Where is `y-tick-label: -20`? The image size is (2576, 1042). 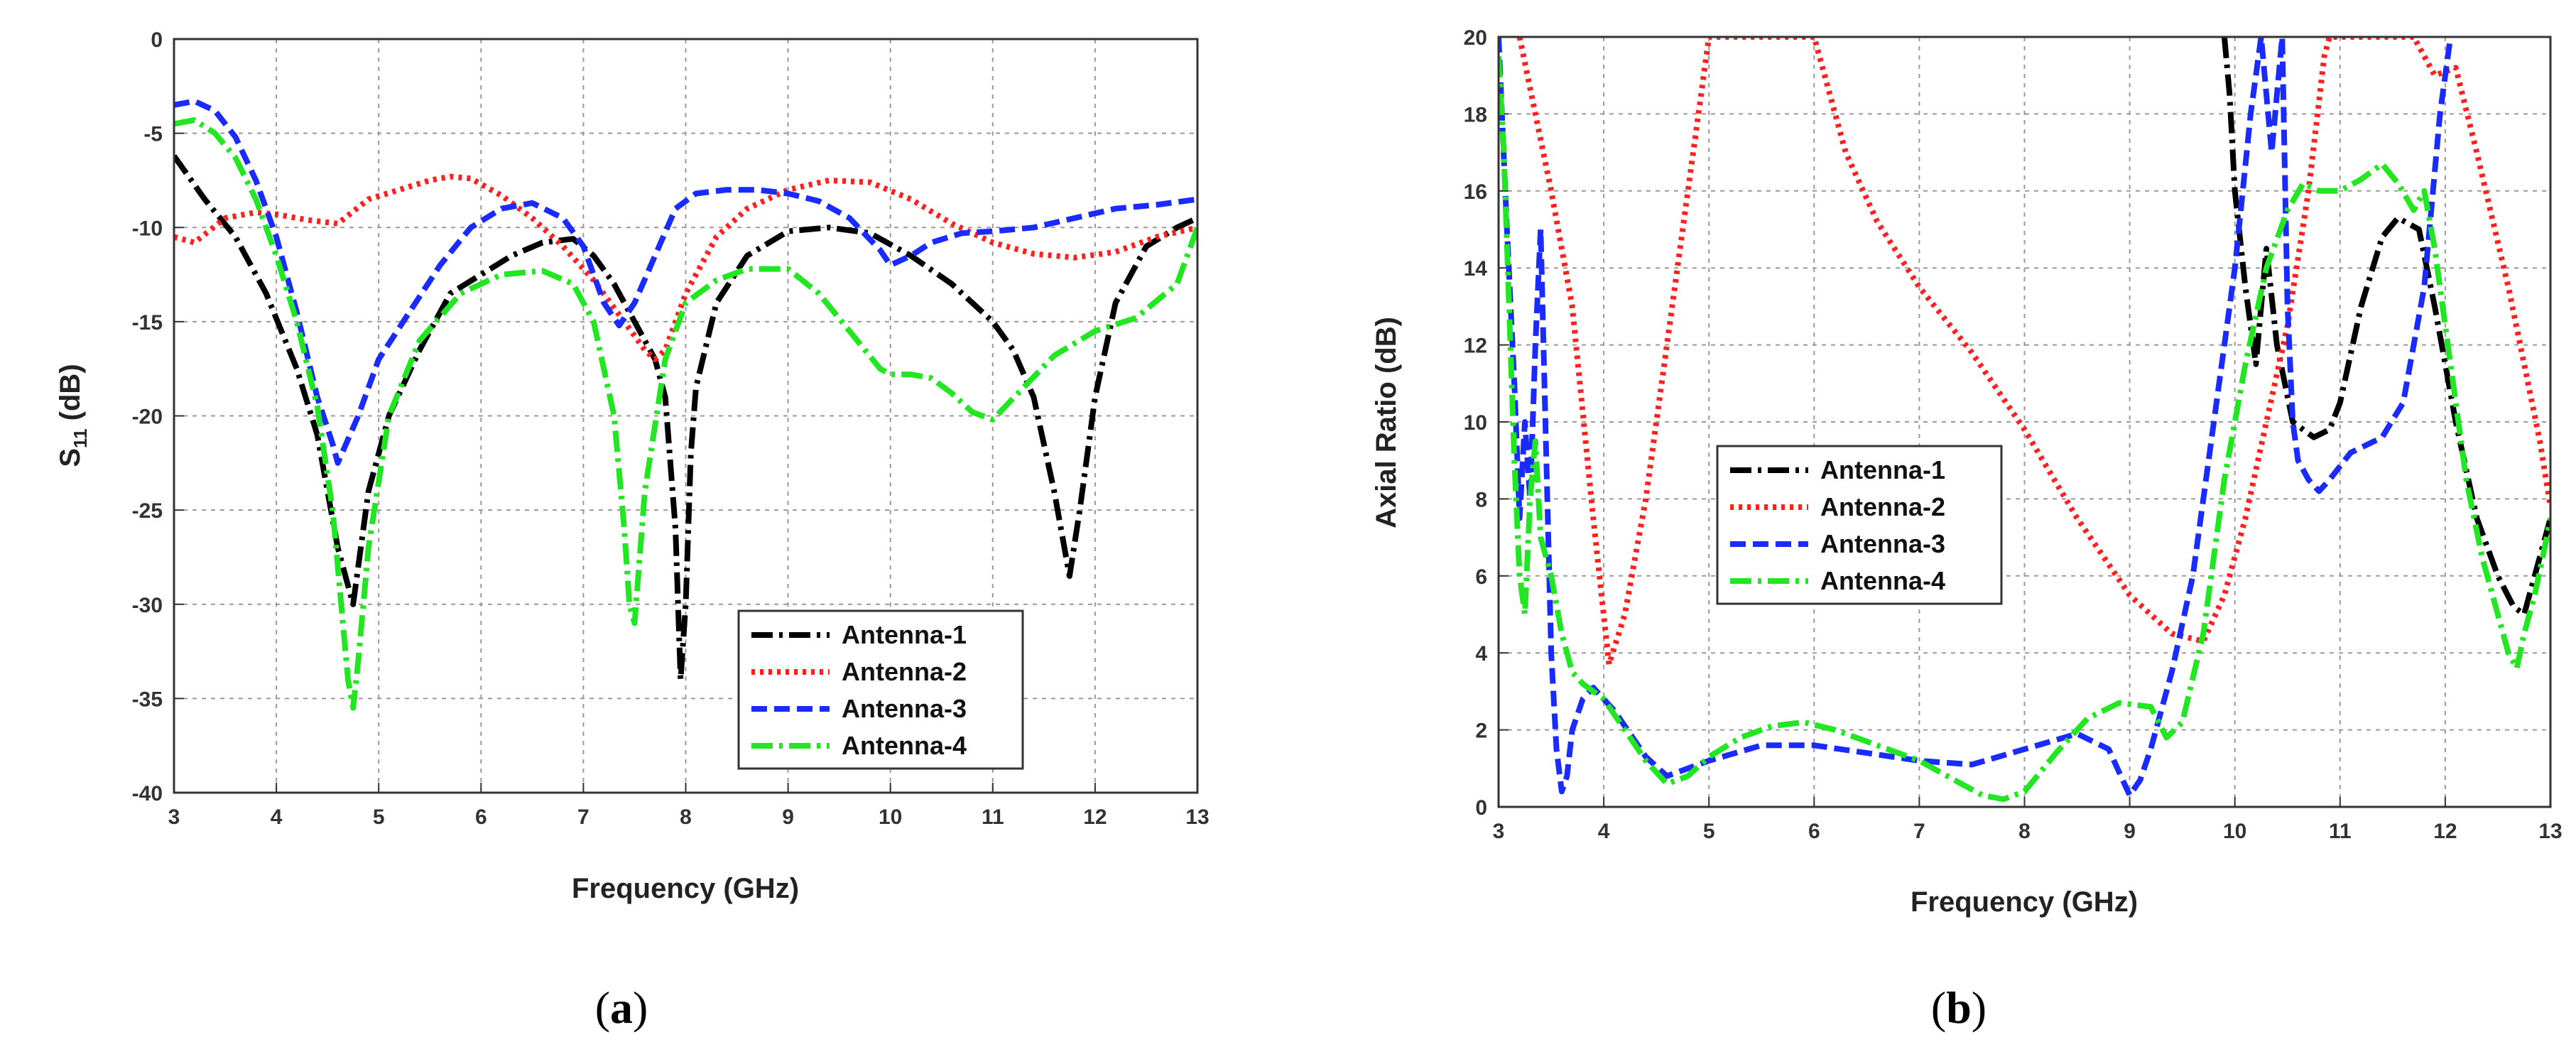
y-tick-label: -20 is located at coordinates (148, 417).